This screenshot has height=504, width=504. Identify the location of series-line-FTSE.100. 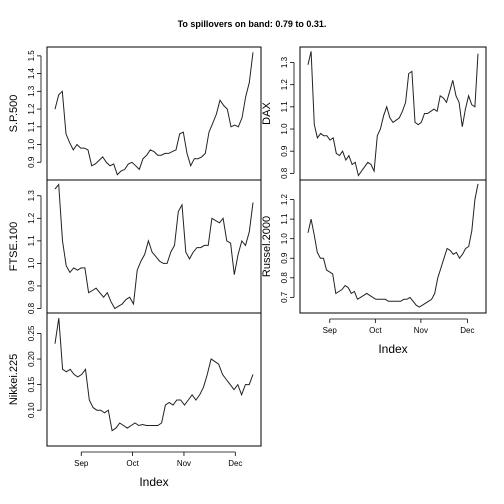
(154, 246).